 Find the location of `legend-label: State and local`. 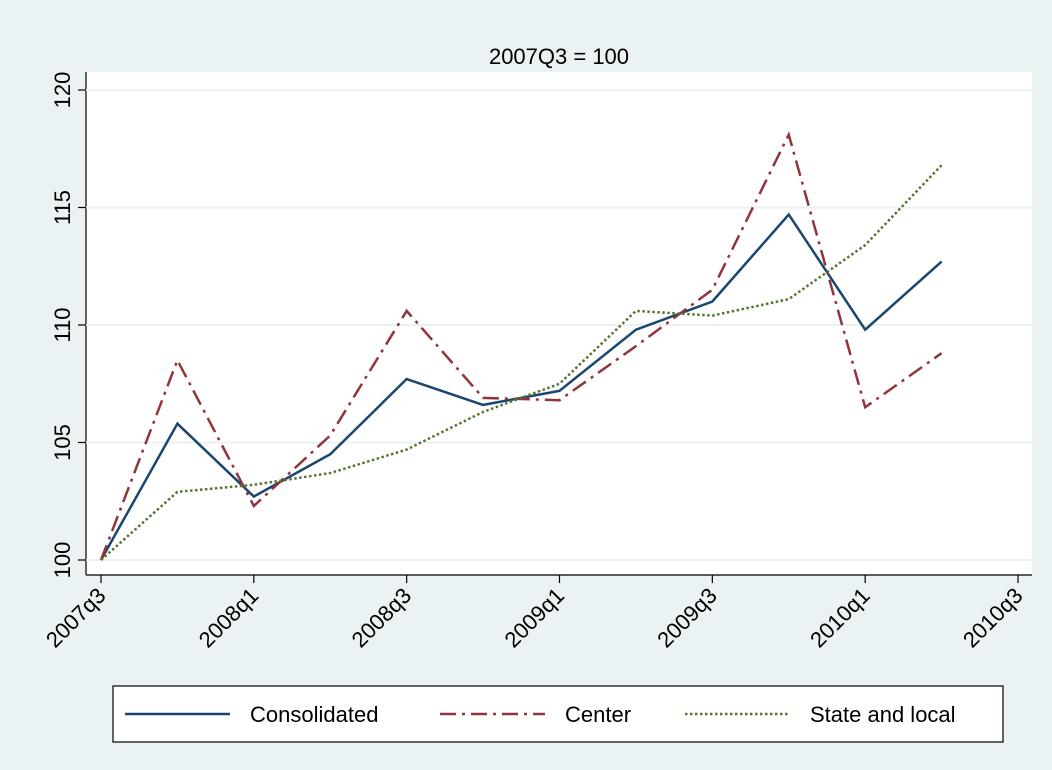

legend-label: State and local is located at coordinates (883, 714).